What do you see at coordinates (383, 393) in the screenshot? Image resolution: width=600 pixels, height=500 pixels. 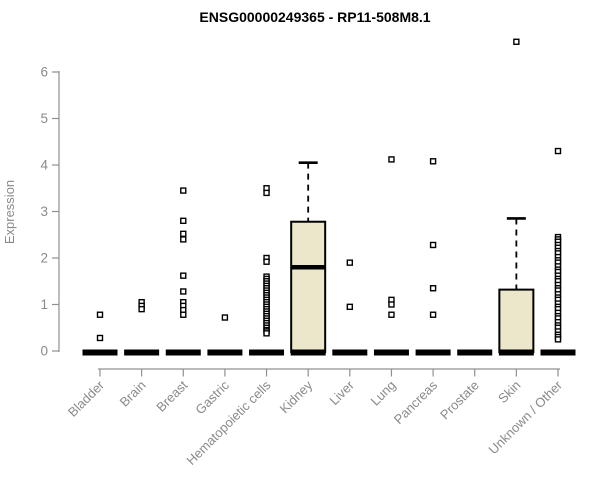 I see `x-tick-label: Lung` at bounding box center [383, 393].